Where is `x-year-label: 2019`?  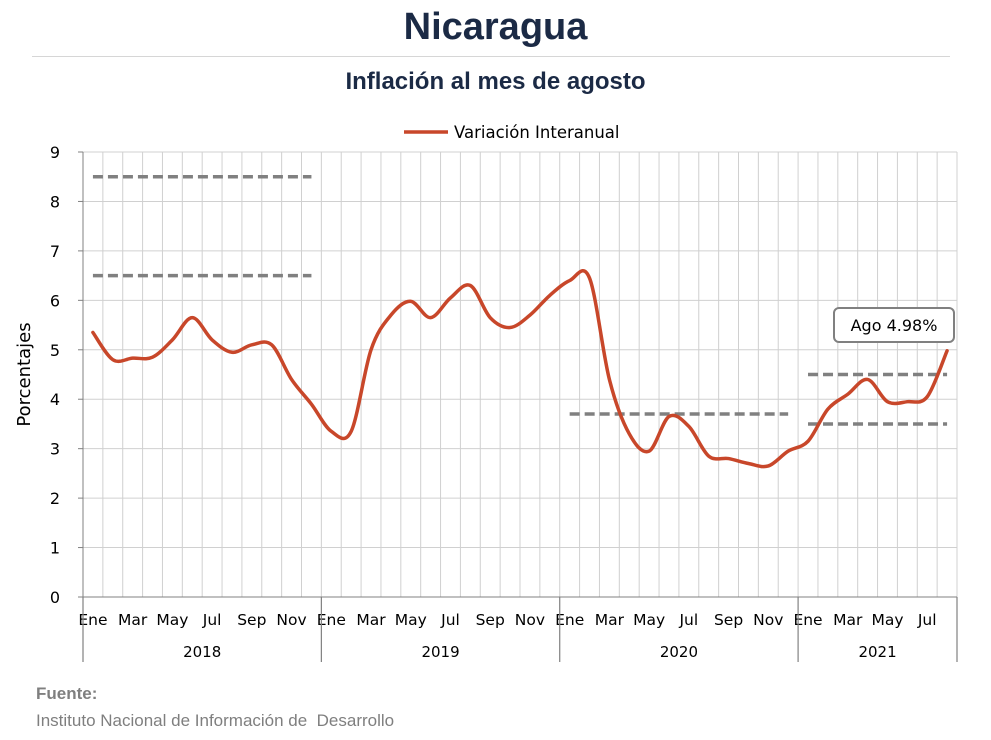
x-year-label: 2019 is located at coordinates (440, 652).